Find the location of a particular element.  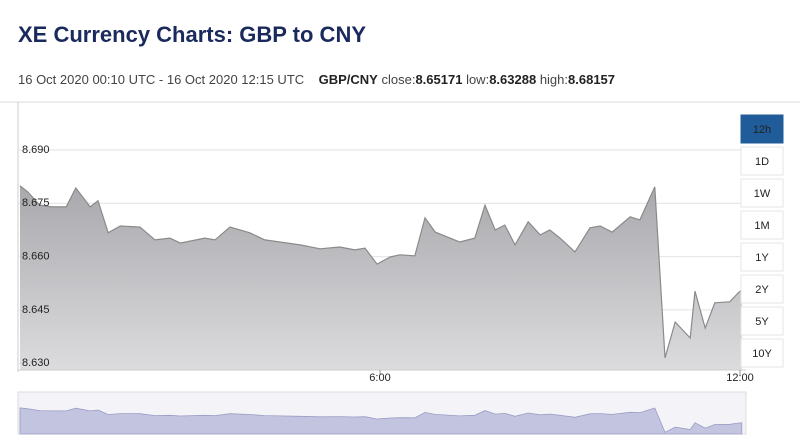

low-label: low: is located at coordinates (478, 79).